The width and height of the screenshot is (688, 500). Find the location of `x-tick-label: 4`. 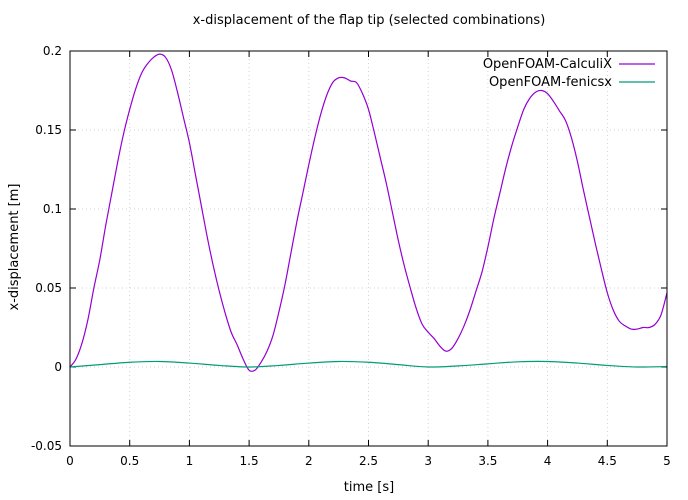

x-tick-label: 4 is located at coordinates (548, 461).